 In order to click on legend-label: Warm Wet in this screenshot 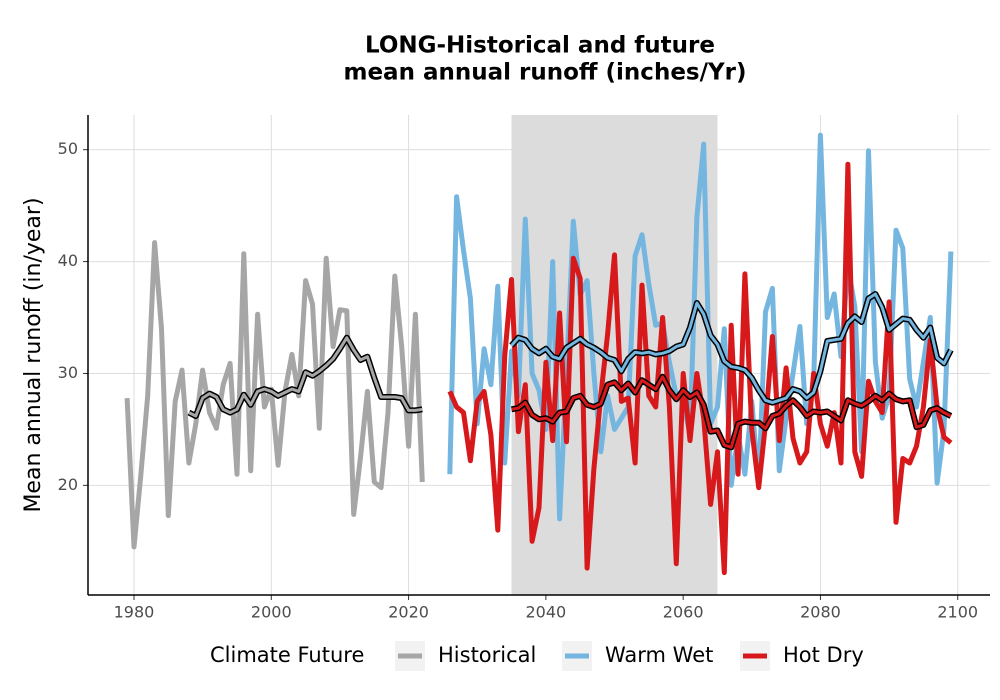, I will do `click(659, 655)`.